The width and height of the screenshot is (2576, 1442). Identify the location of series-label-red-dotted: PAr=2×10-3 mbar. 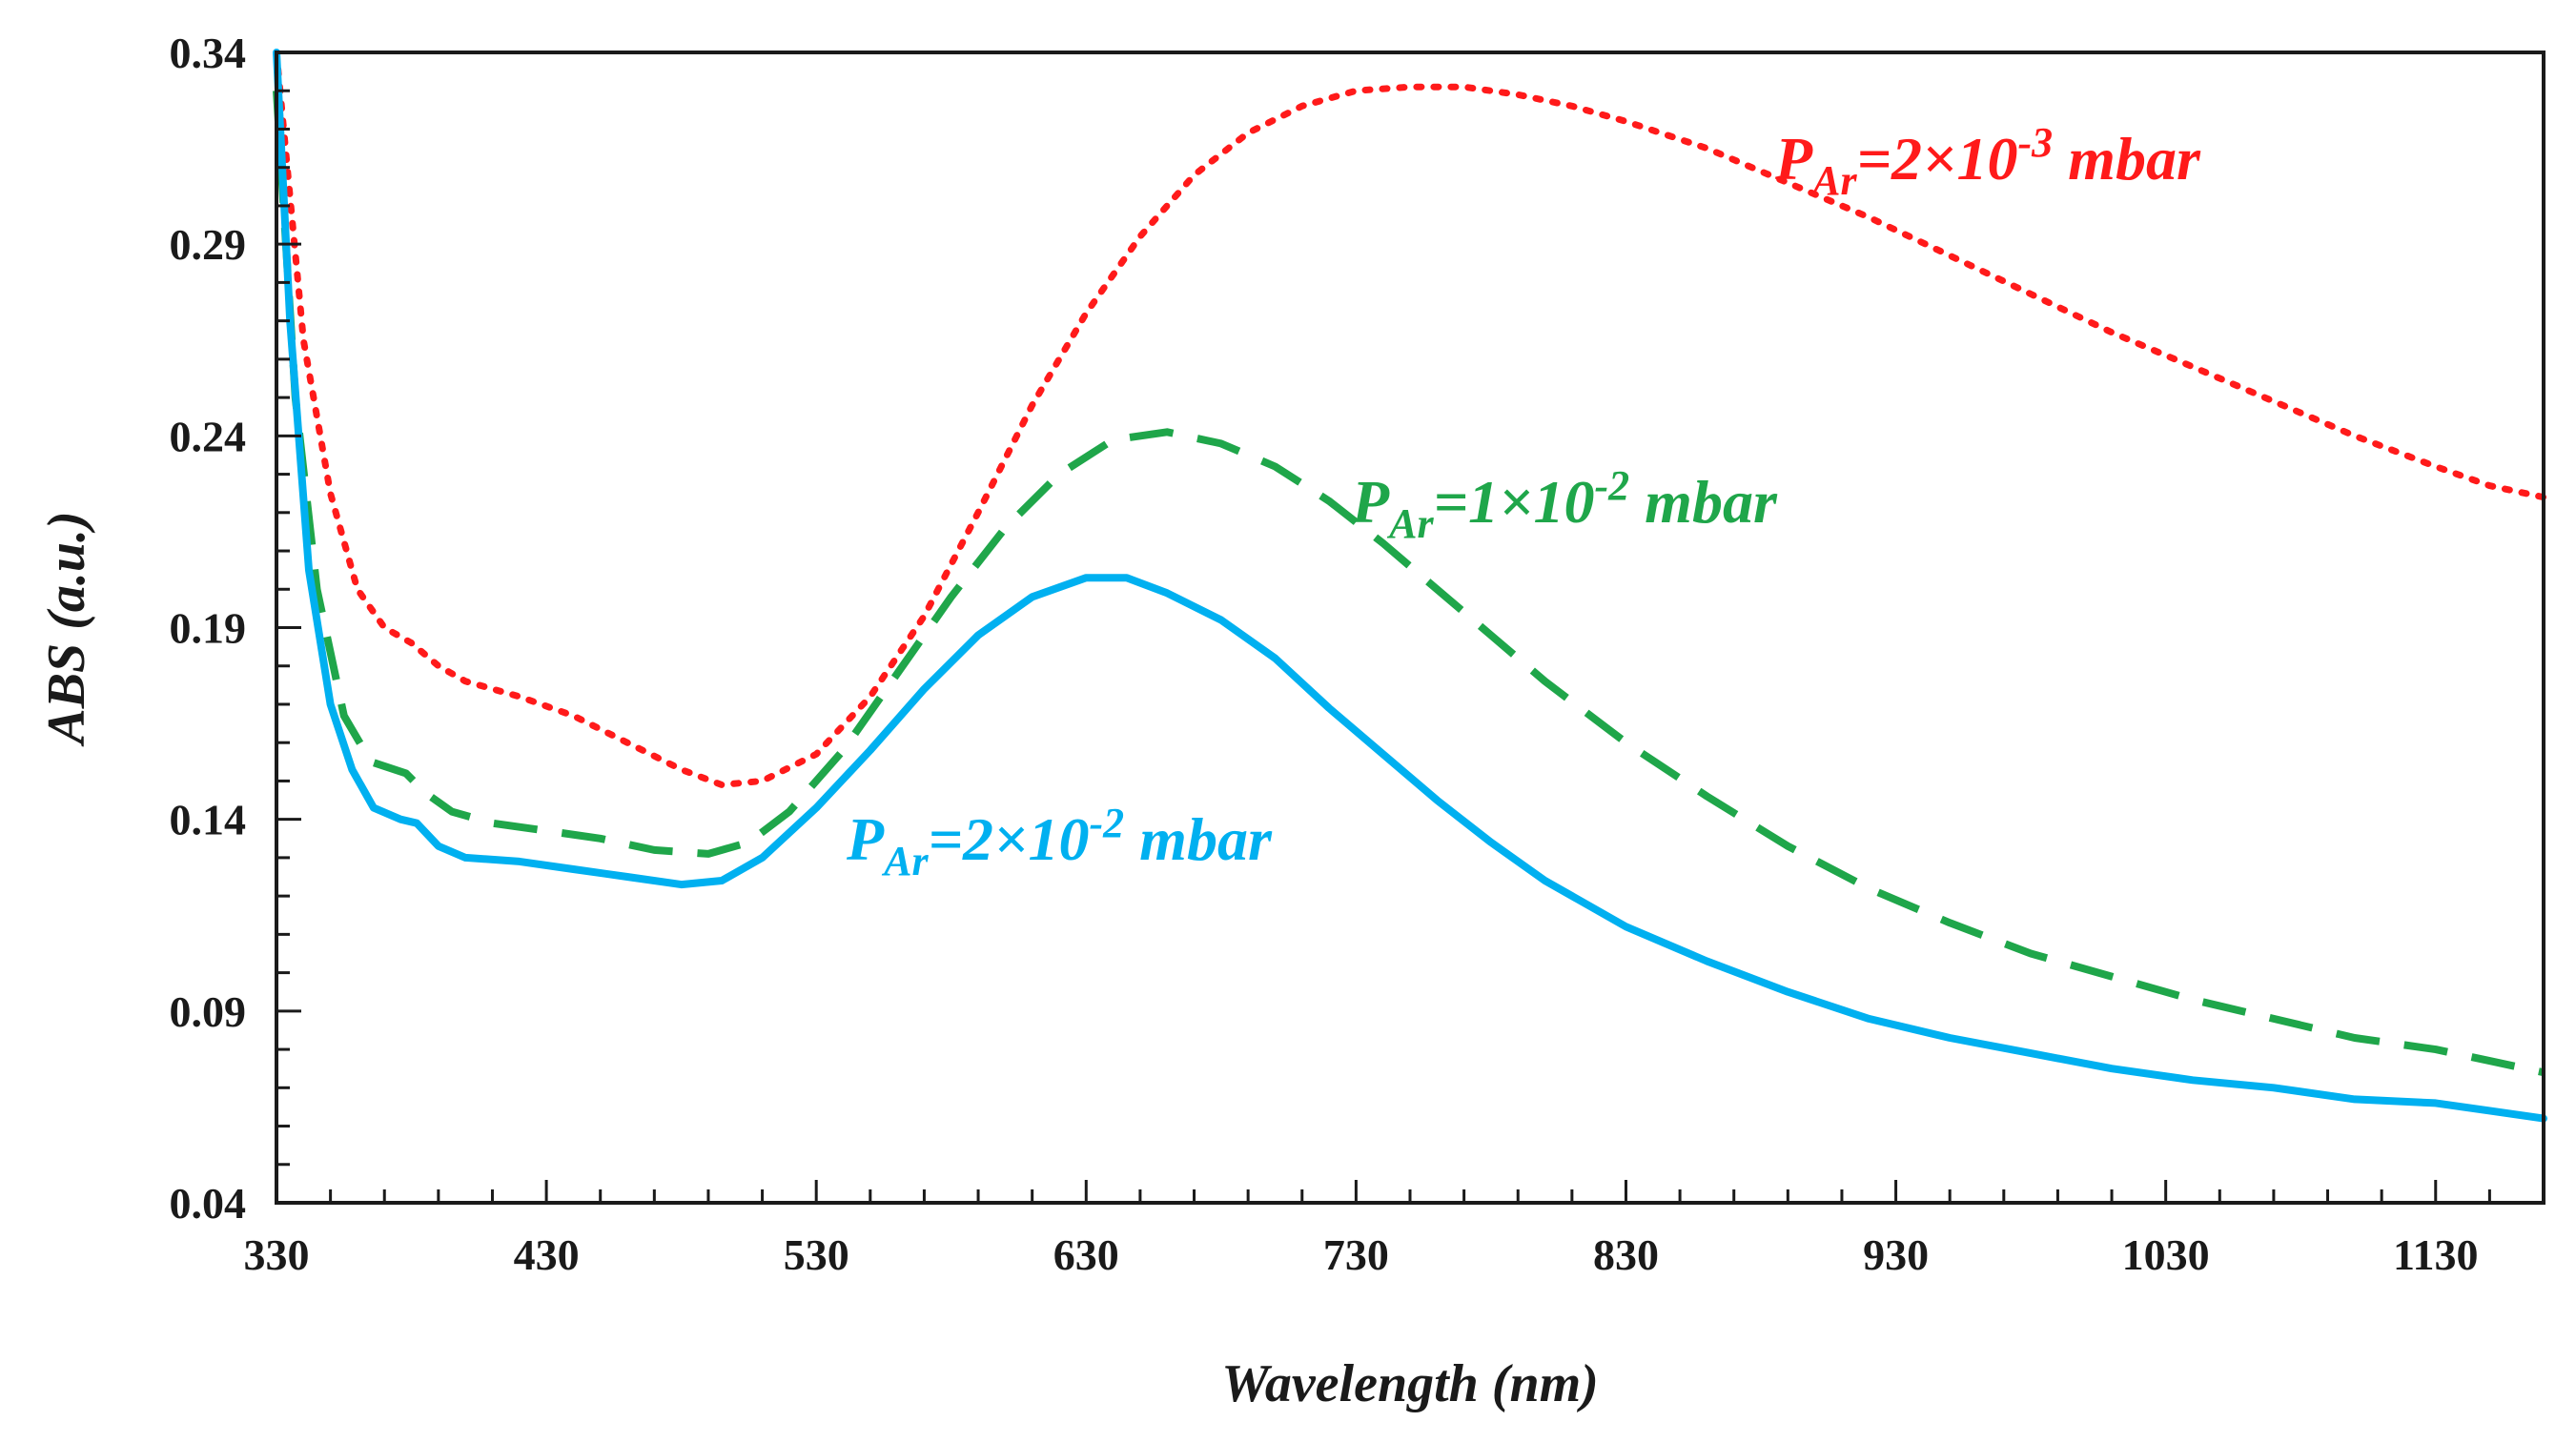
(1987, 161).